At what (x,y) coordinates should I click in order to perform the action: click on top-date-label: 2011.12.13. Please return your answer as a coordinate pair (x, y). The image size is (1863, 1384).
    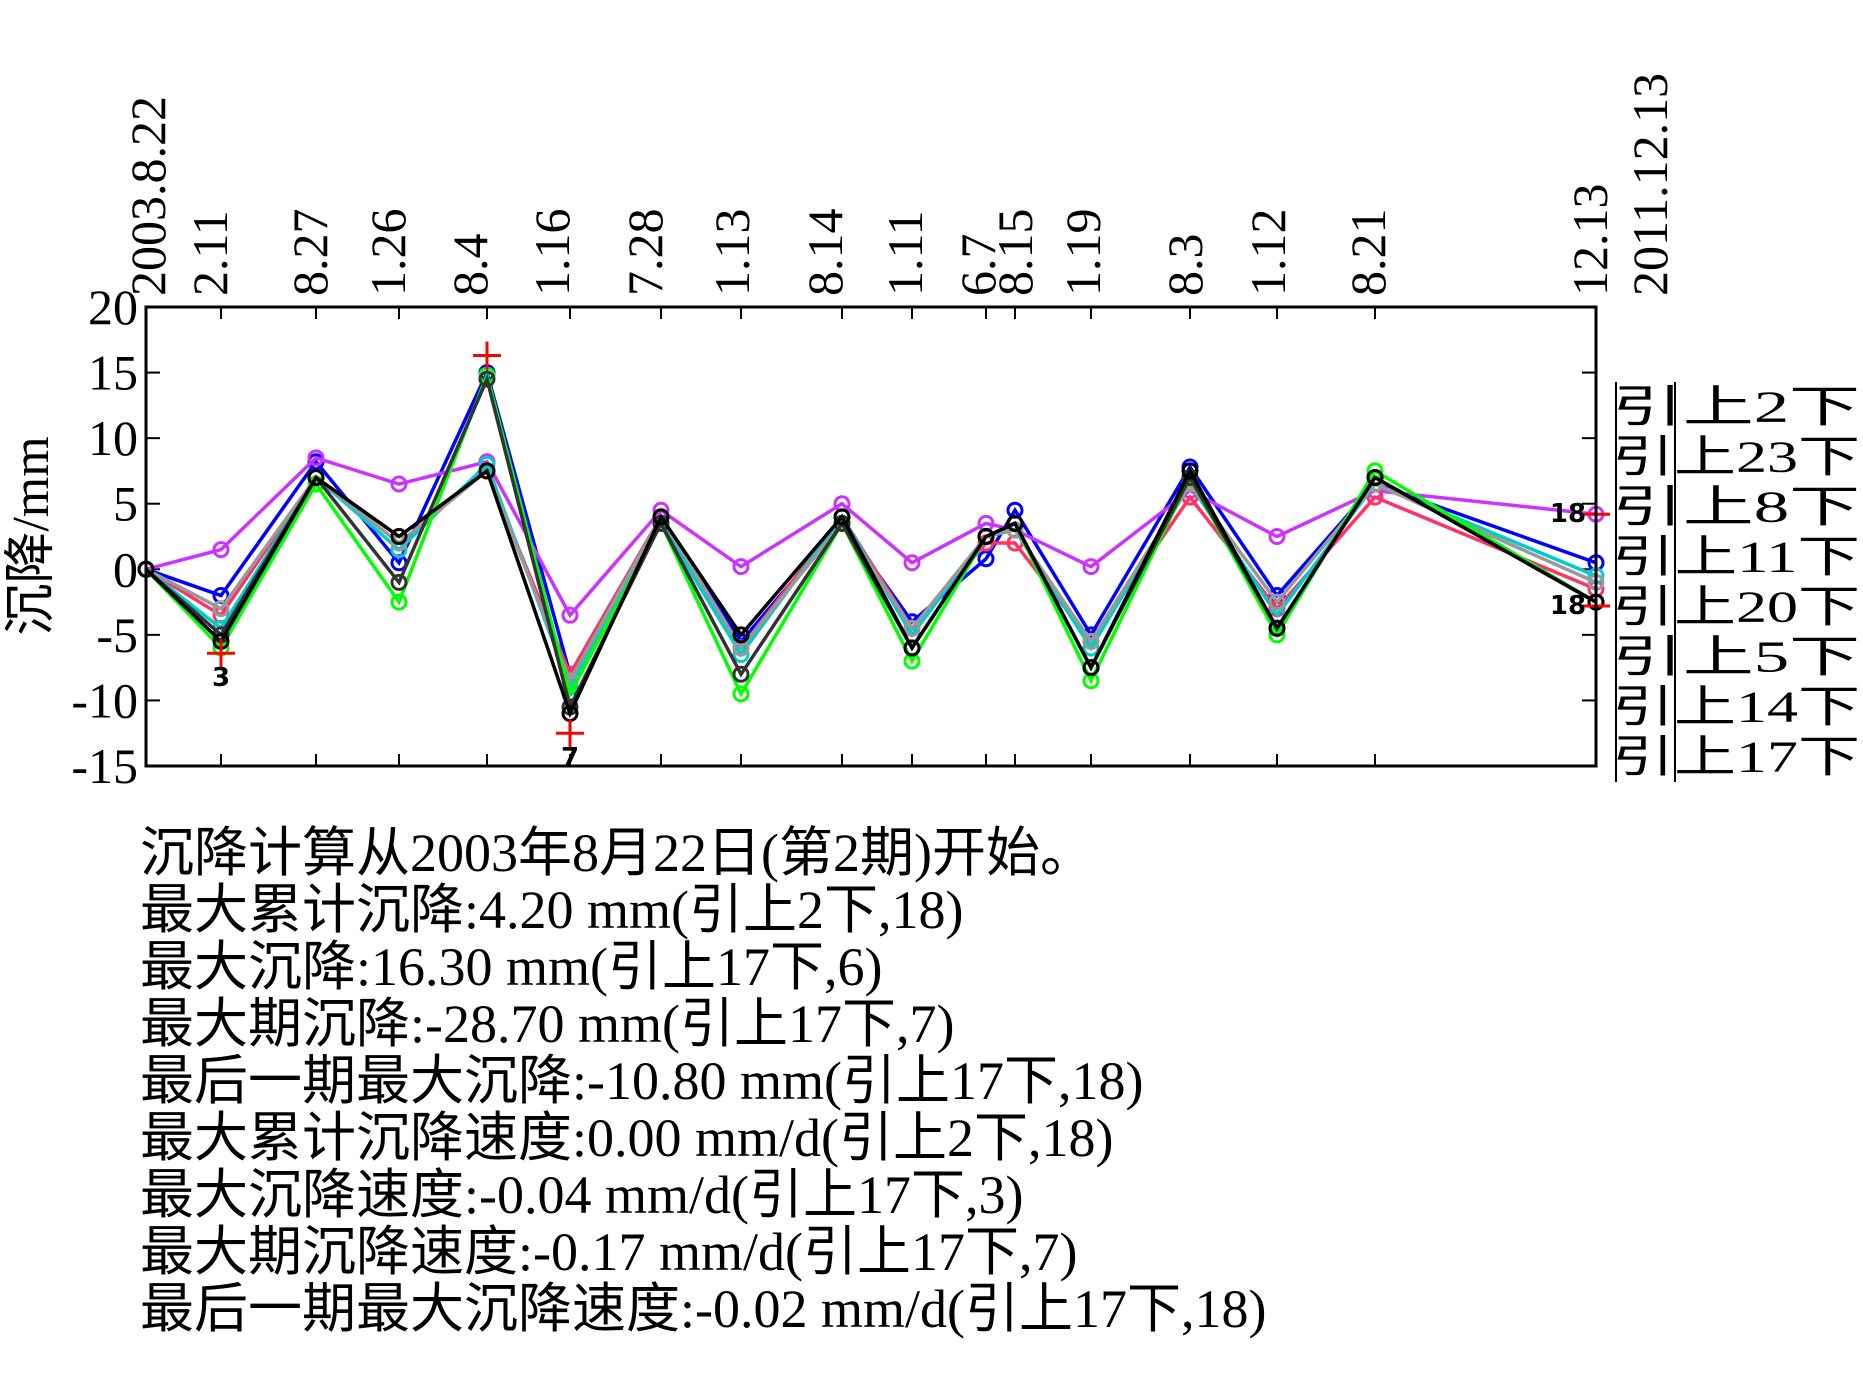
    Looking at the image, I should click on (1650, 184).